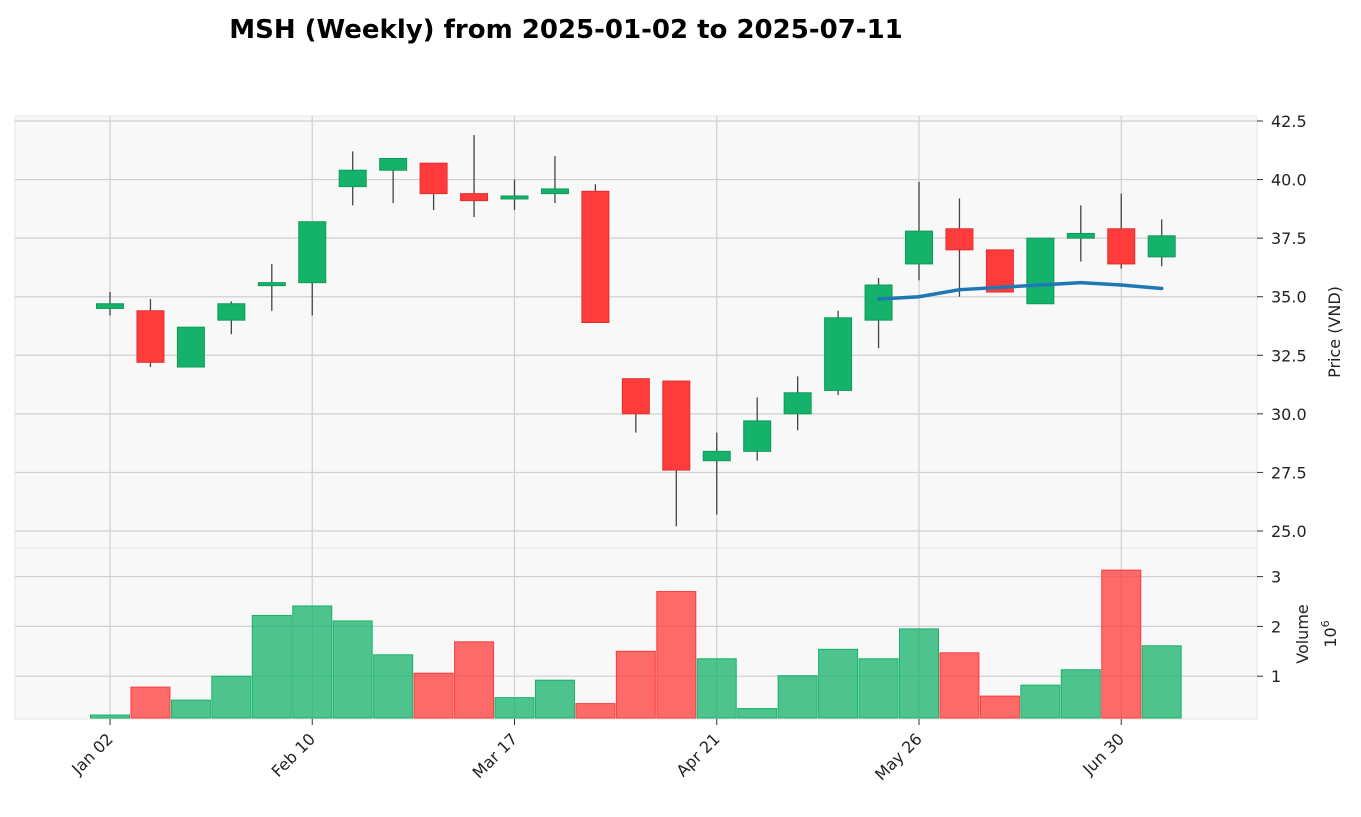  What do you see at coordinates (1289, 238) in the screenshot?
I see `price-tick-label: 37.5` at bounding box center [1289, 238].